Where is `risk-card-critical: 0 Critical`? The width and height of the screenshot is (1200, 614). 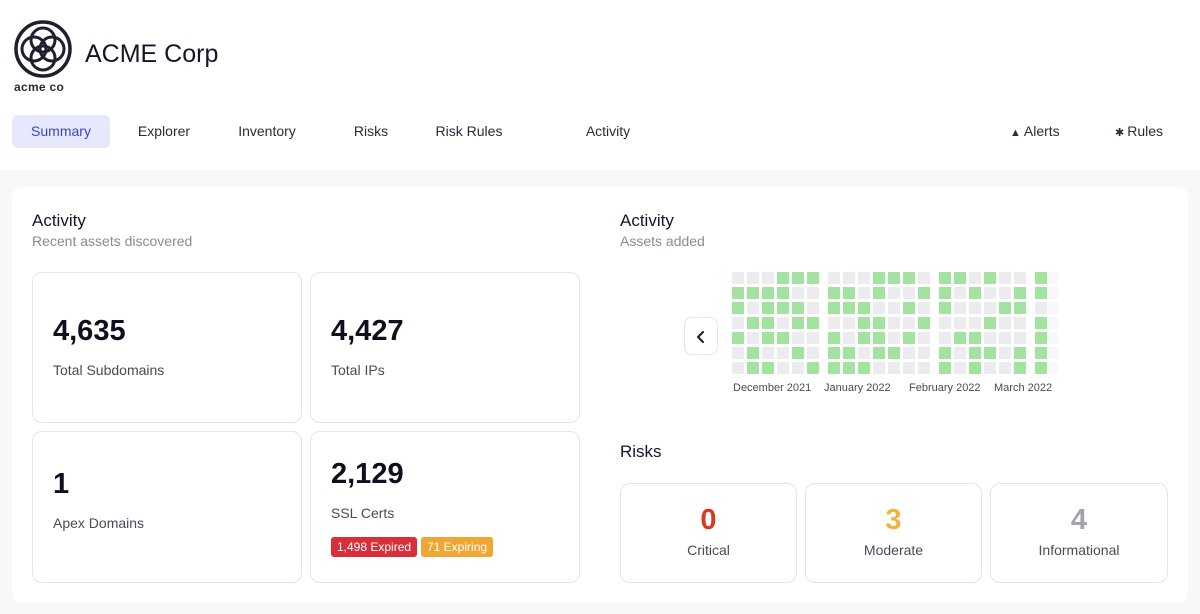 risk-card-critical: 0 Critical is located at coordinates (708, 533).